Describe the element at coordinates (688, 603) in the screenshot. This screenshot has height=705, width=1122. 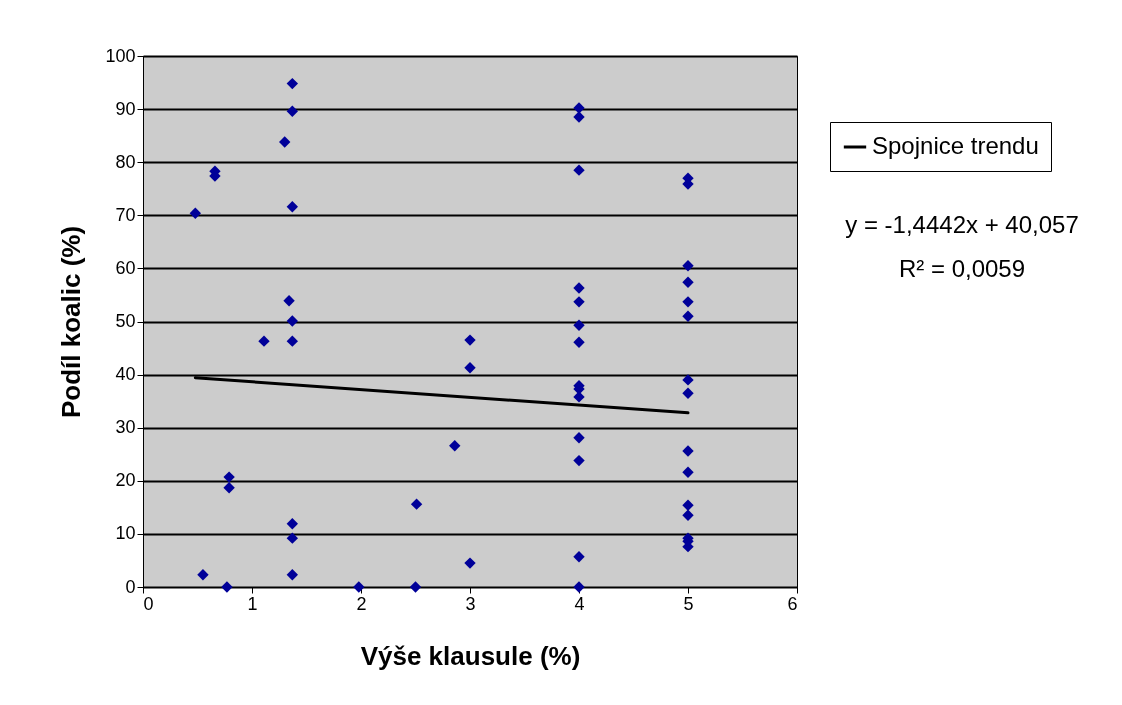
I see `x-tick-label: 5` at that location.